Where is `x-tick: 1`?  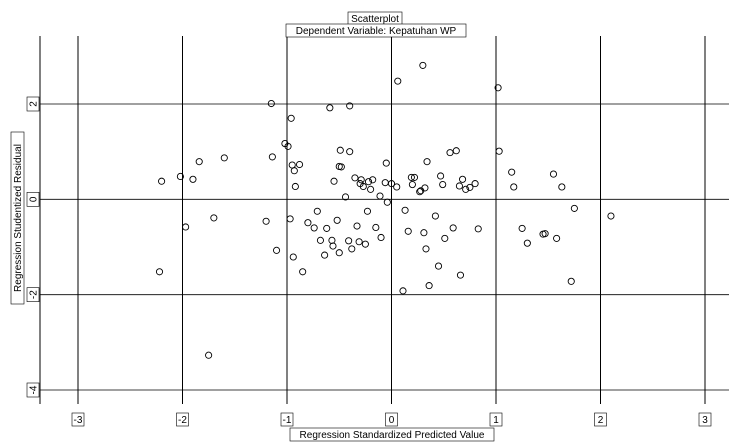
x-tick: 1 is located at coordinates (496, 419).